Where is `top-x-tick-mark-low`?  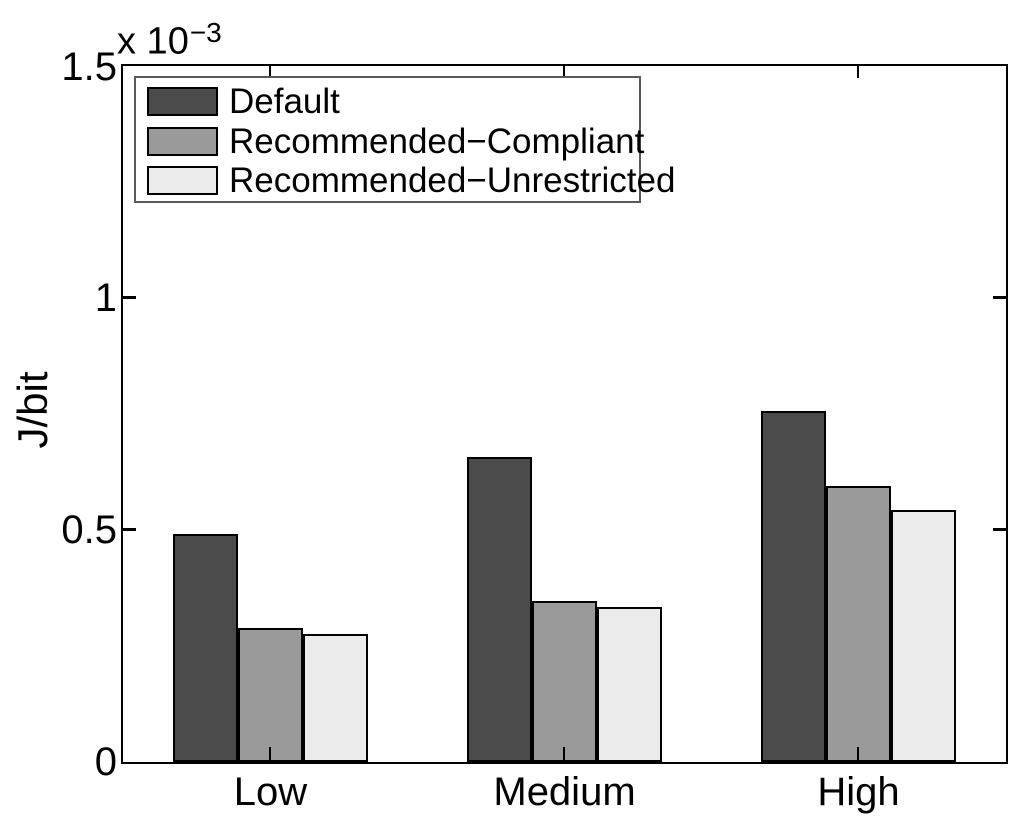 top-x-tick-mark-low is located at coordinates (270, 72).